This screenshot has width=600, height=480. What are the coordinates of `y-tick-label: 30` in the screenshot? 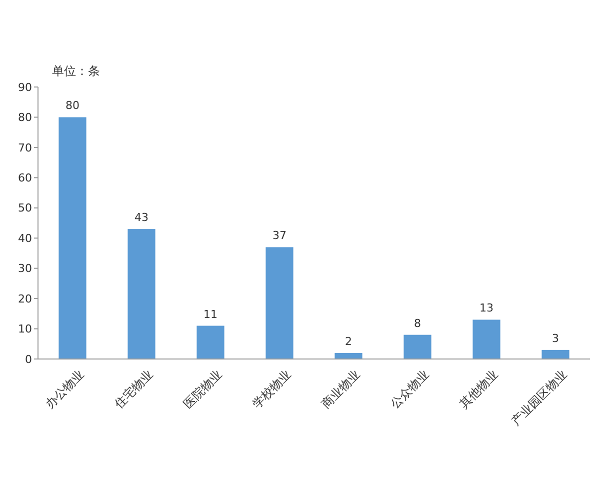 It's located at (25, 269).